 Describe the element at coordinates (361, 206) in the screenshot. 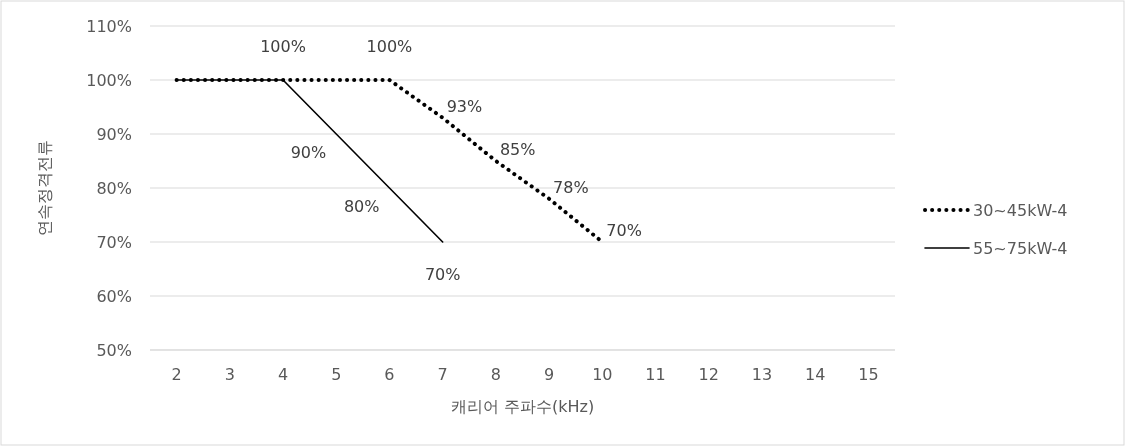

I see `data-label: 80%` at that location.